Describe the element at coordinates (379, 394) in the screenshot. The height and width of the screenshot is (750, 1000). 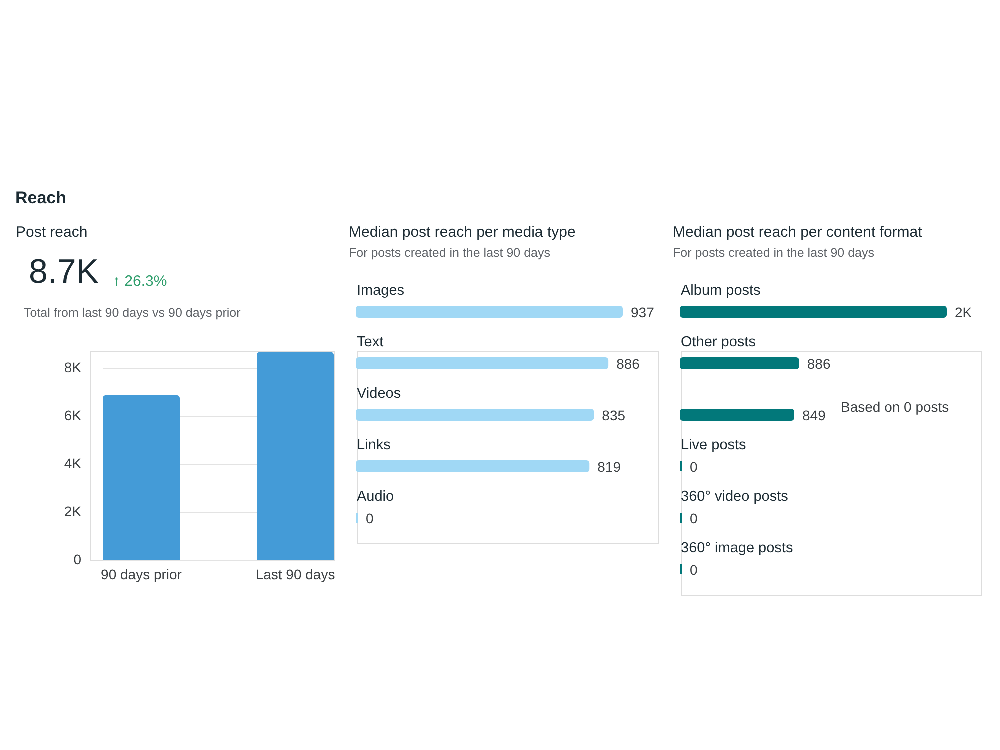
I see `y-tick-label: Videos` at that location.